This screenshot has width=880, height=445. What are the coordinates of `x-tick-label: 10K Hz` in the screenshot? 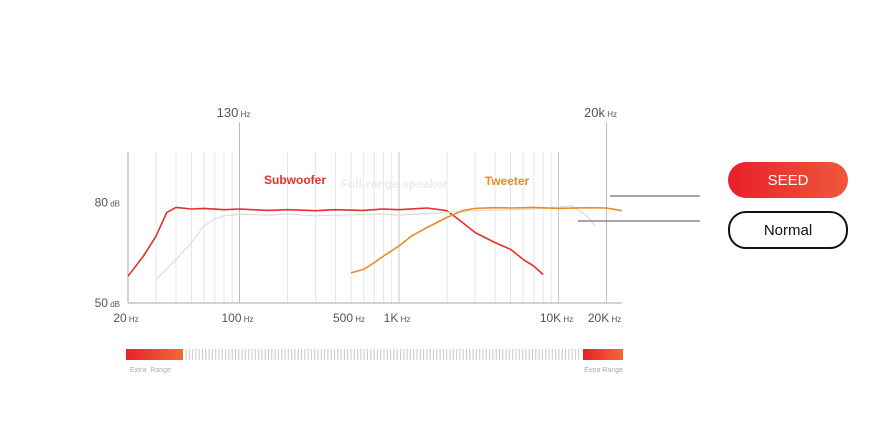 It's located at (556, 318).